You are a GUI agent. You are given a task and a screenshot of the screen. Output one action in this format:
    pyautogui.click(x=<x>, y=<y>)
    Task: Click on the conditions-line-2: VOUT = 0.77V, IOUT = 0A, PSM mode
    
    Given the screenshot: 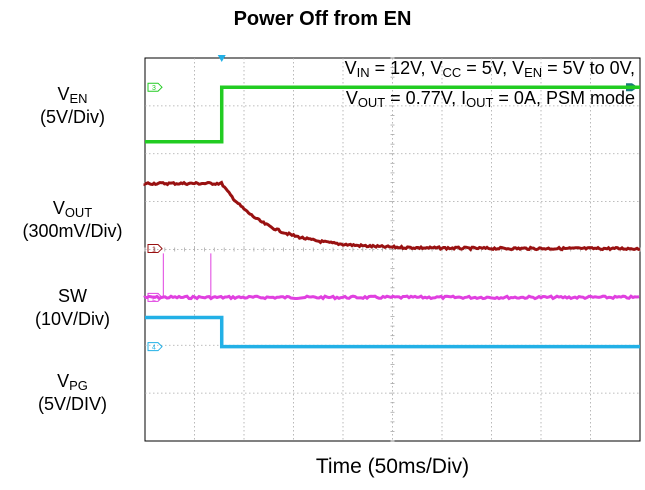 What is the action you would take?
    pyautogui.click(x=490, y=98)
    